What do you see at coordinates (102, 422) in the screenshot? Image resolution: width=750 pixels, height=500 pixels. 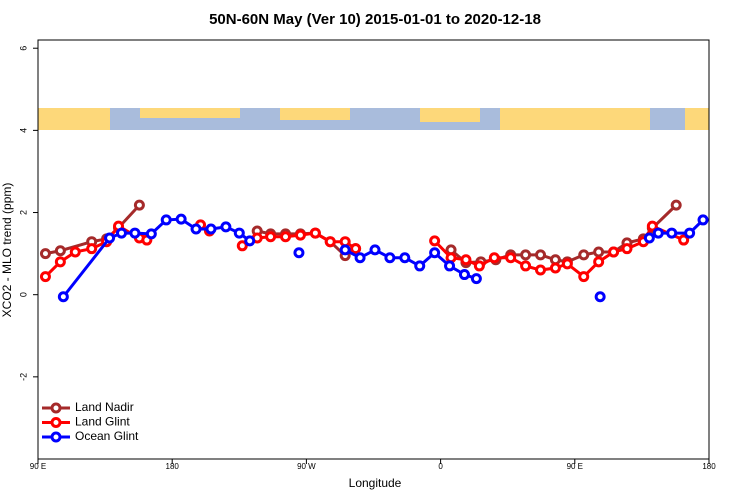 I see `legend-label: Land Glint` at bounding box center [102, 422].